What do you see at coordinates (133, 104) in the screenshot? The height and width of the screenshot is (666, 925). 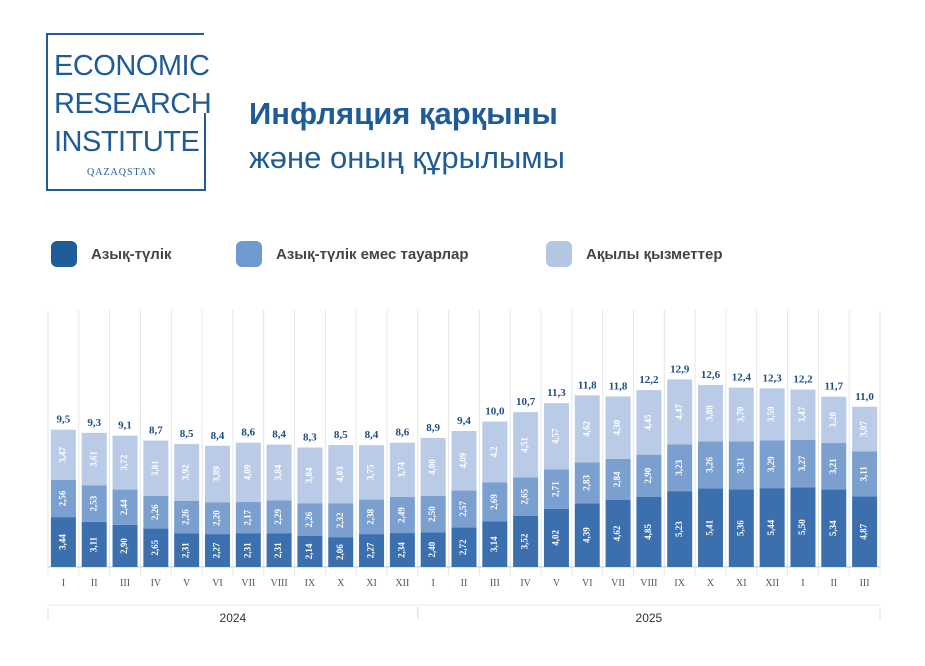 I see `logo-line-2: RESEARCH` at bounding box center [133, 104].